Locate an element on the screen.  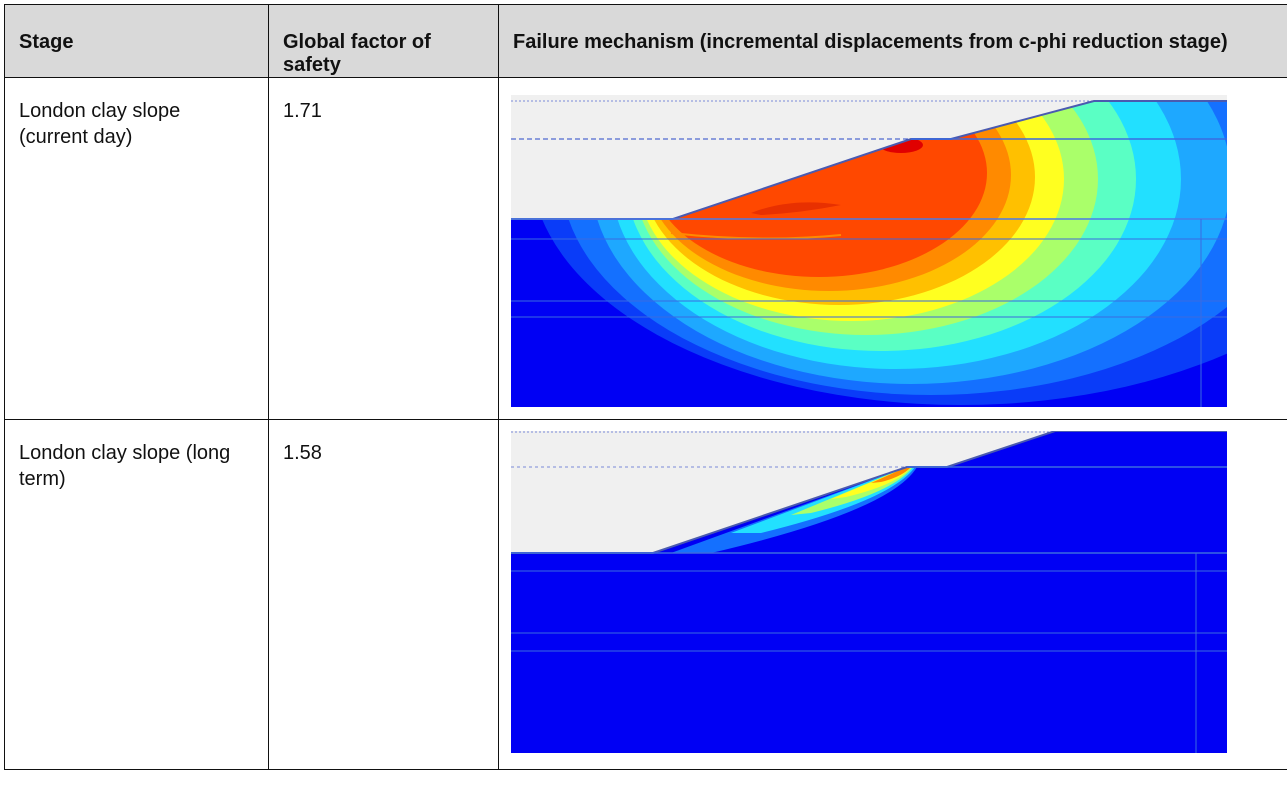
factor-of-safety-cell: 1.71 is located at coordinates (383, 248).